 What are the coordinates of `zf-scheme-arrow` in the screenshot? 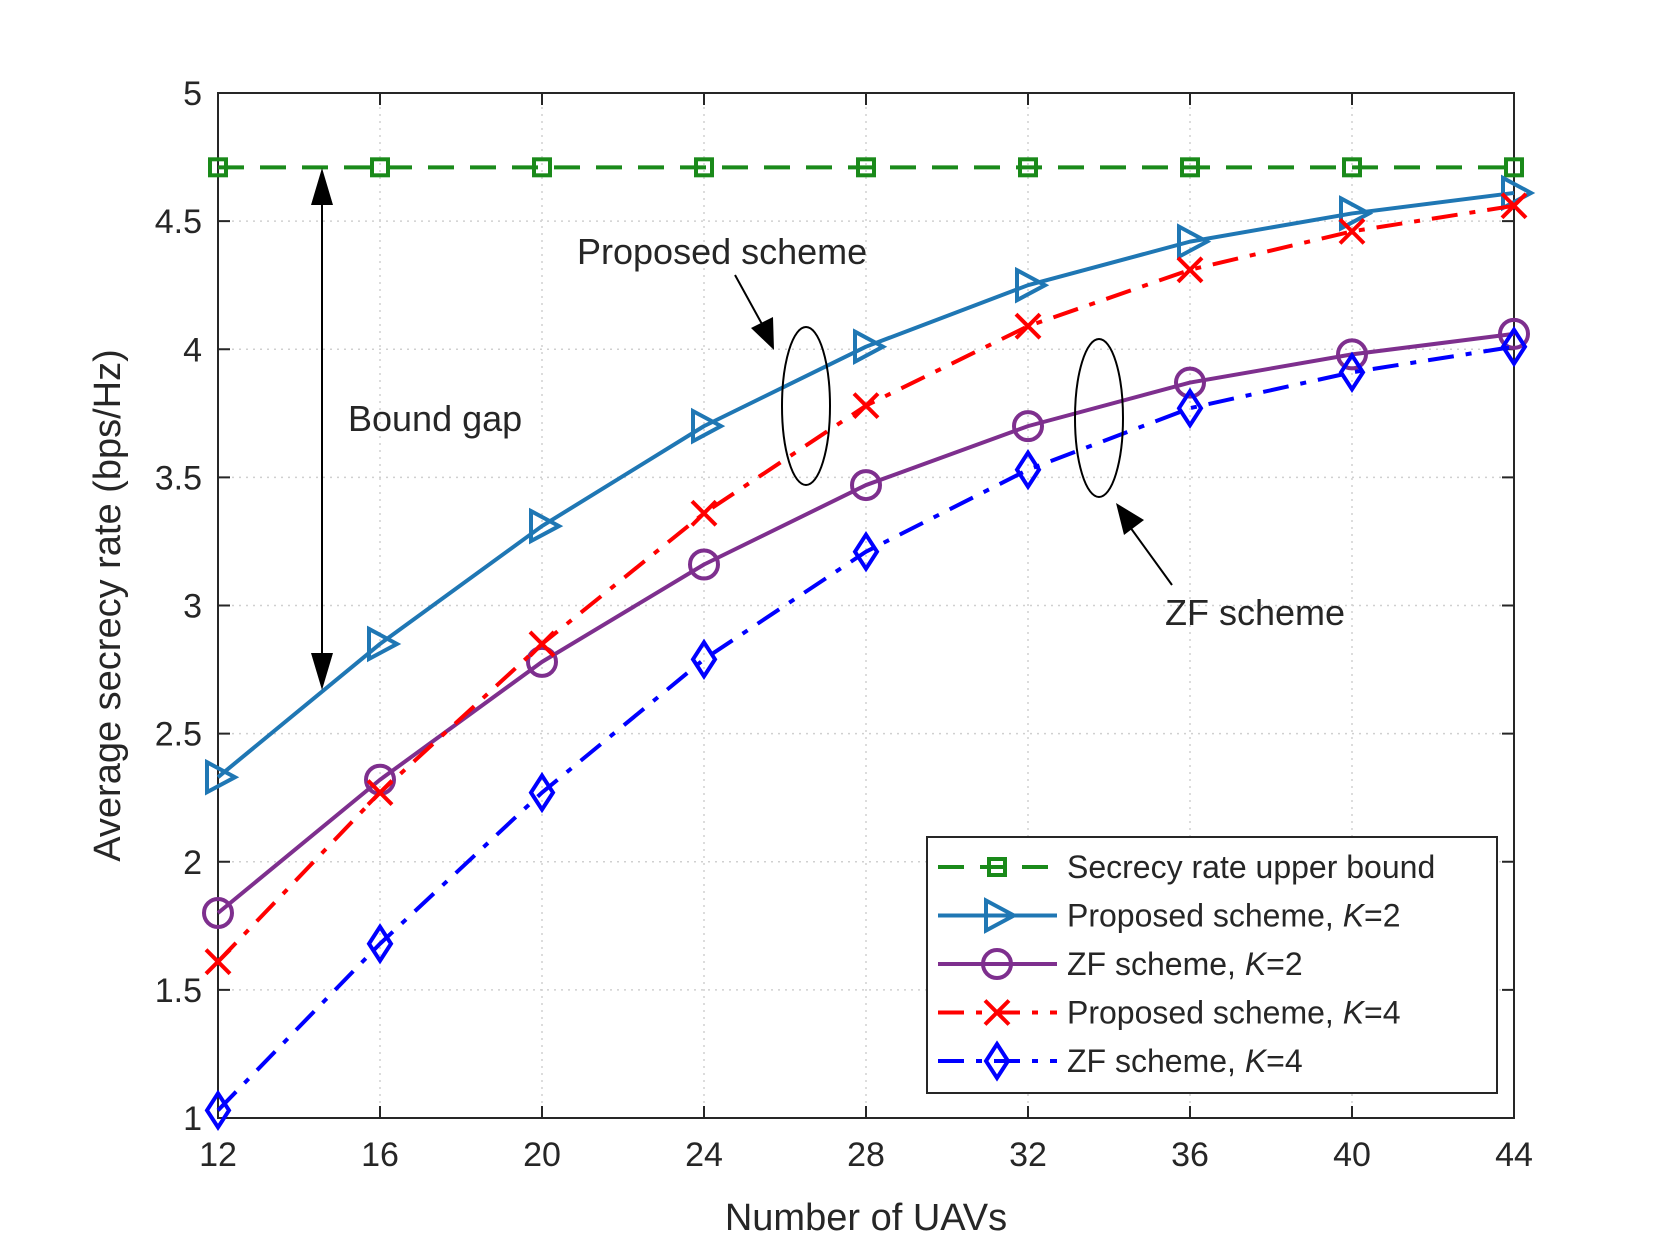 It's located at (1151, 556).